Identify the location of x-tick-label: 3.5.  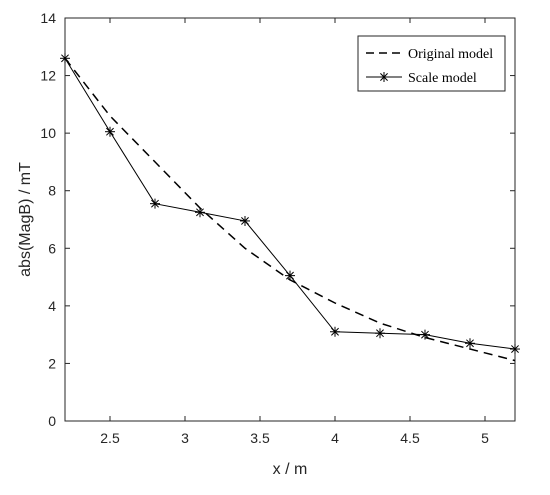
(260, 438).